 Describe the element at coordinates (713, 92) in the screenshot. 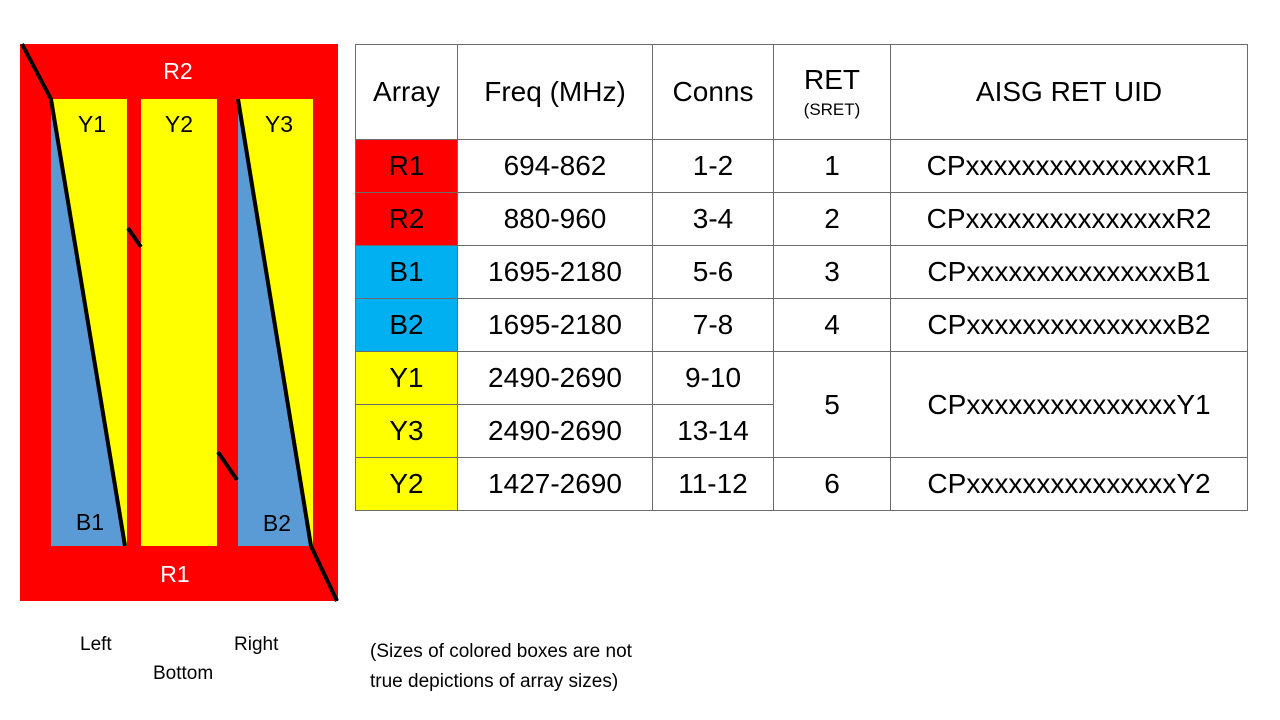

I see `header-conns: Conns` at that location.